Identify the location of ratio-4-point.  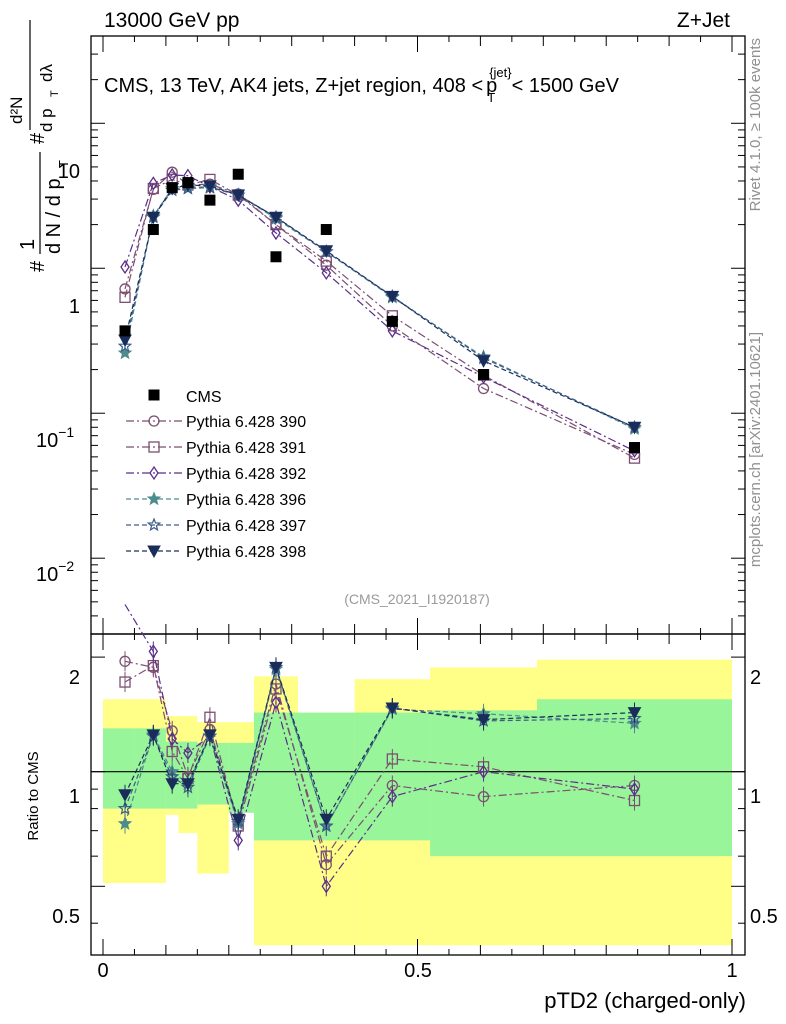
(125, 807).